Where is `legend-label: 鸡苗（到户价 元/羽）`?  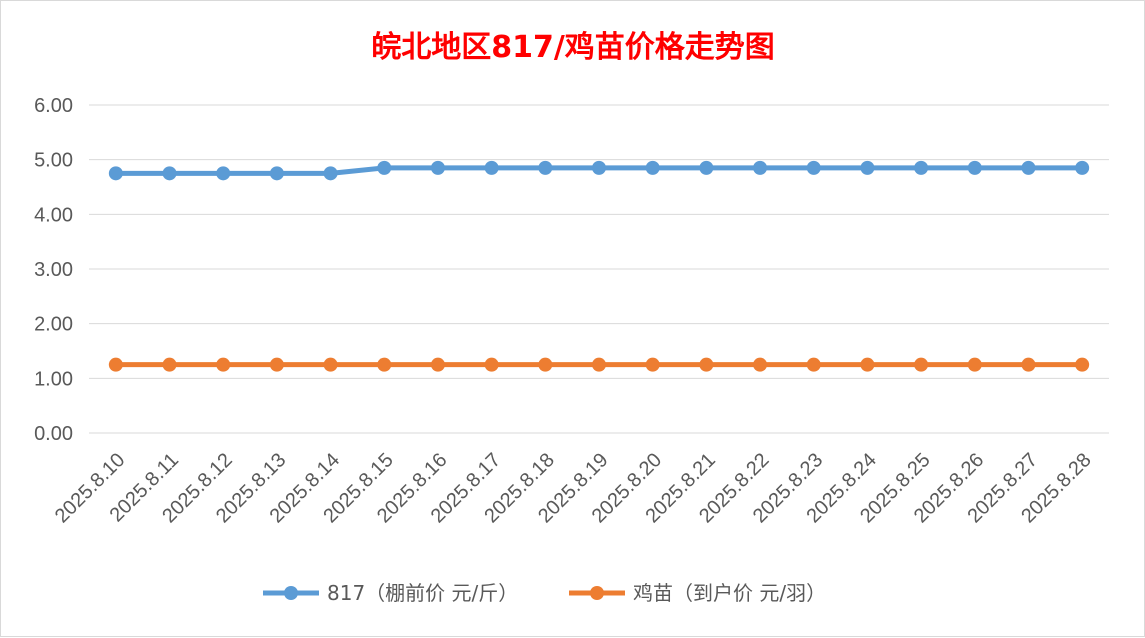
legend-label: 鸡苗（到户价 元/羽） is located at coordinates (729, 593).